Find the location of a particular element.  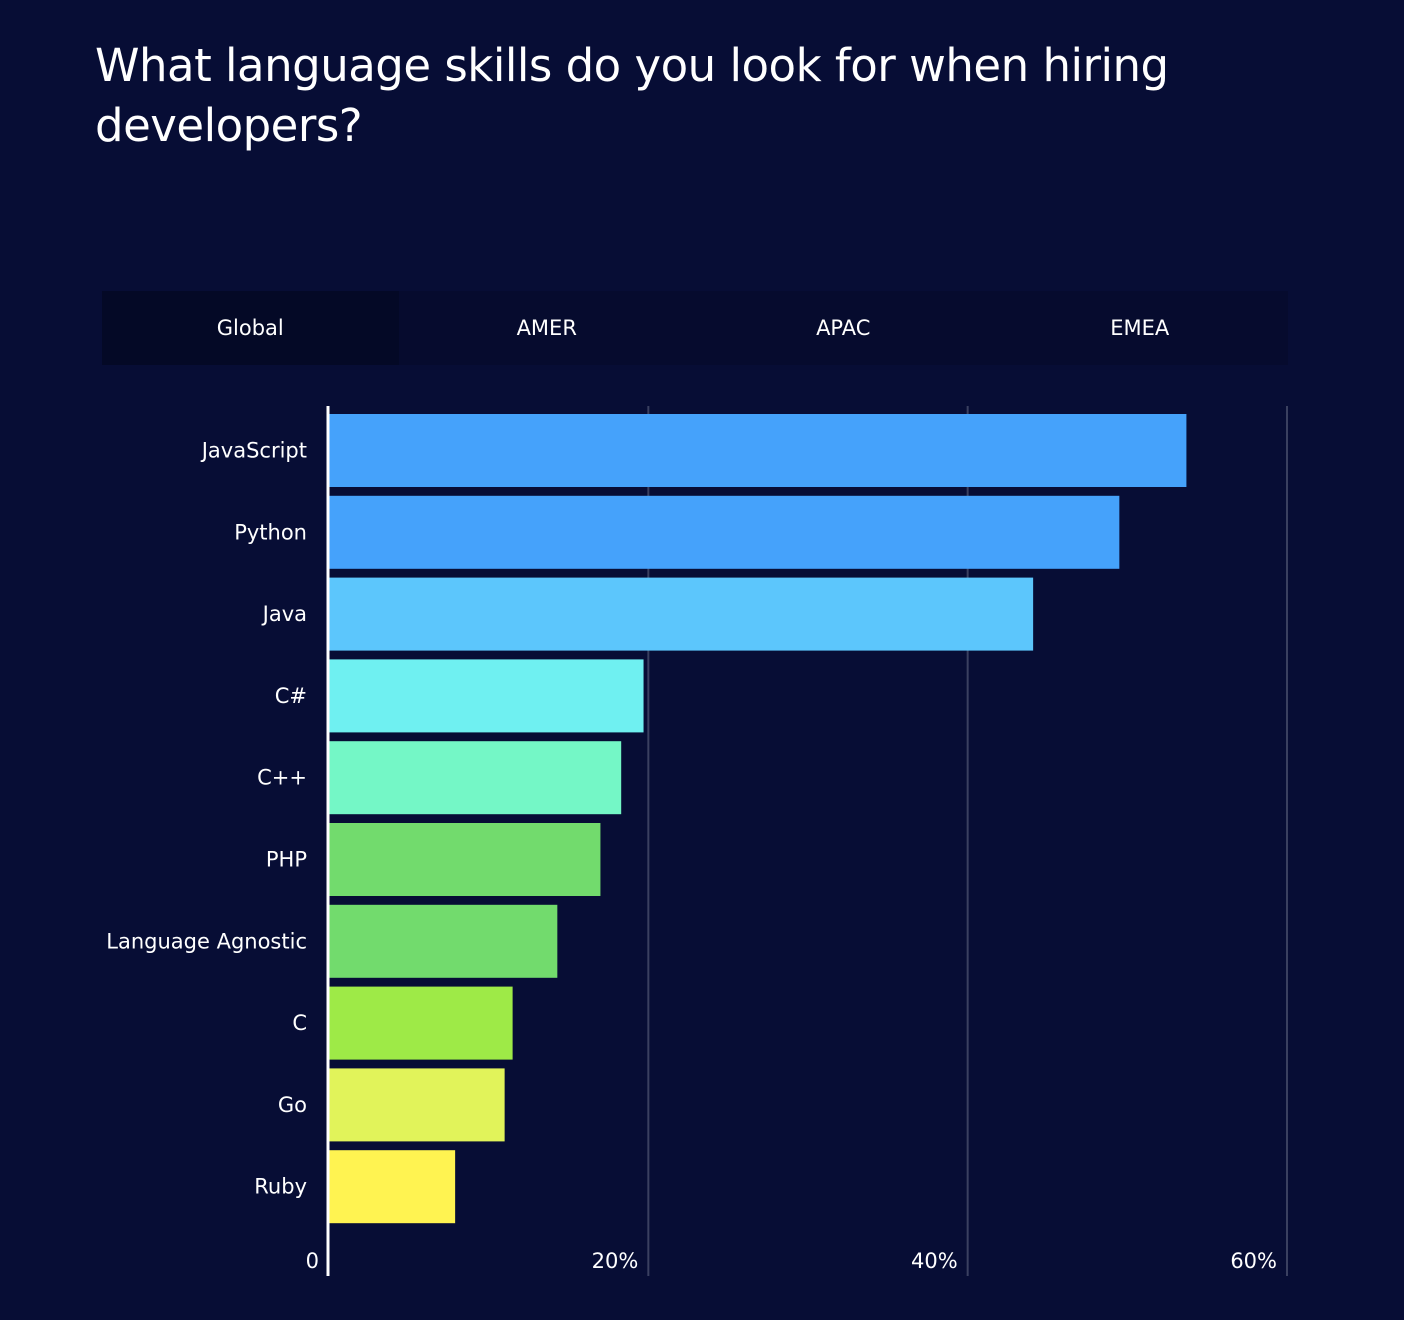

x-tick-label: 40% is located at coordinates (934, 1261).